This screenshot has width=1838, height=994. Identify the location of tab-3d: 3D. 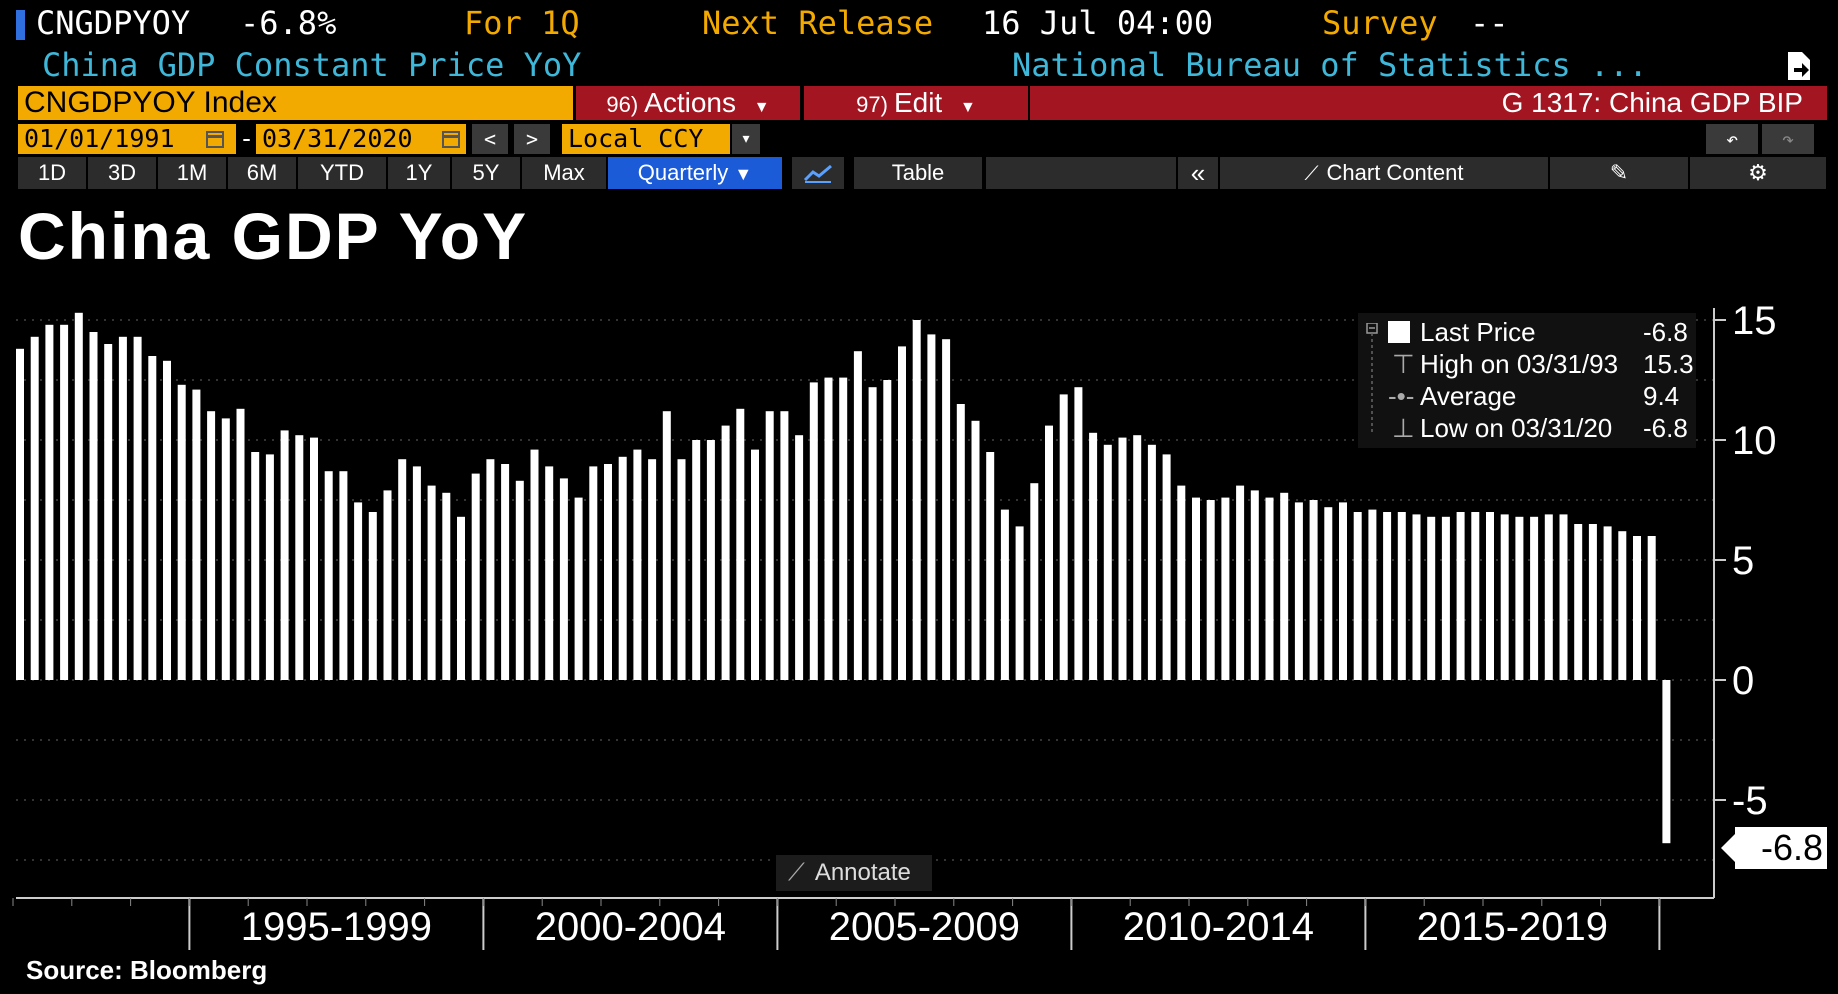
(122, 173).